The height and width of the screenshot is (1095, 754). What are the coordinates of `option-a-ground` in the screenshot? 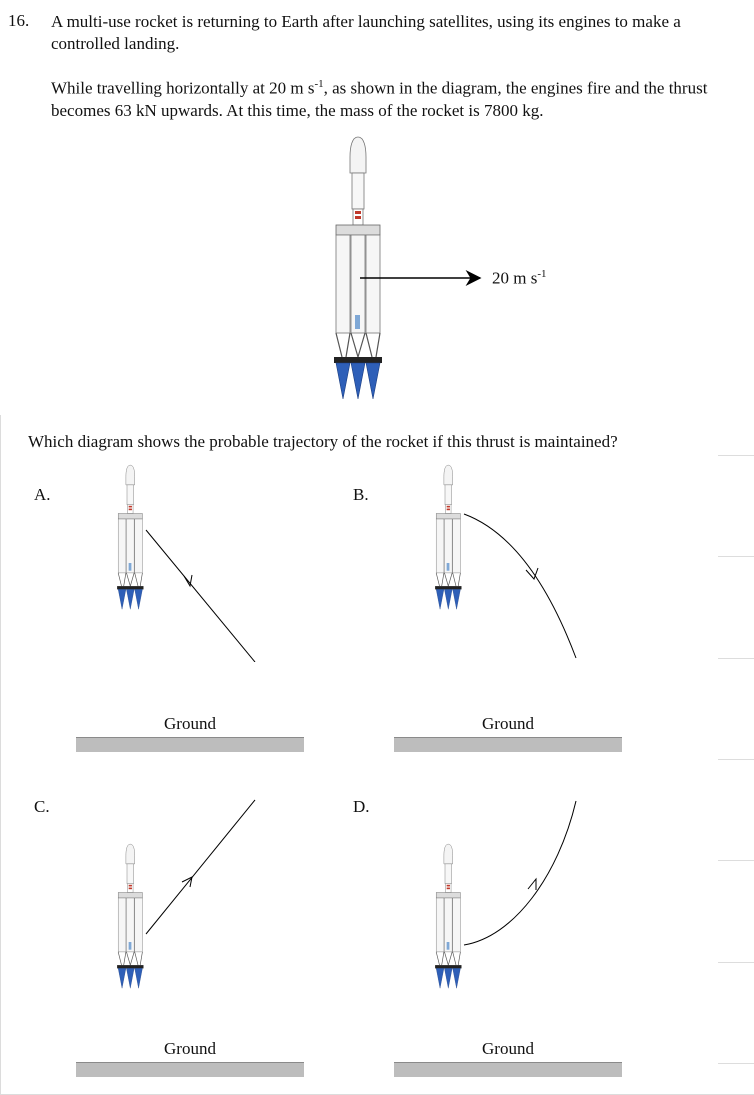 It's located at (190, 744).